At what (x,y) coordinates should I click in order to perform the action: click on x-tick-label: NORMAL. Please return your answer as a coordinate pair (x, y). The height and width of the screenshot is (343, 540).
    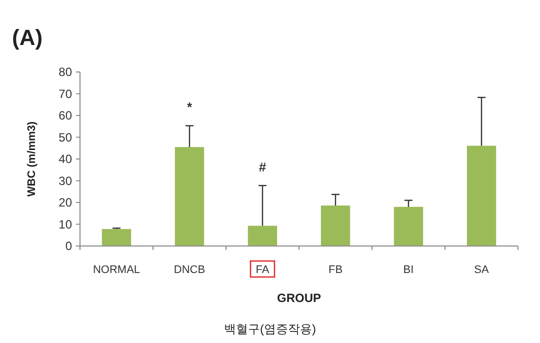
    Looking at the image, I should click on (116, 270).